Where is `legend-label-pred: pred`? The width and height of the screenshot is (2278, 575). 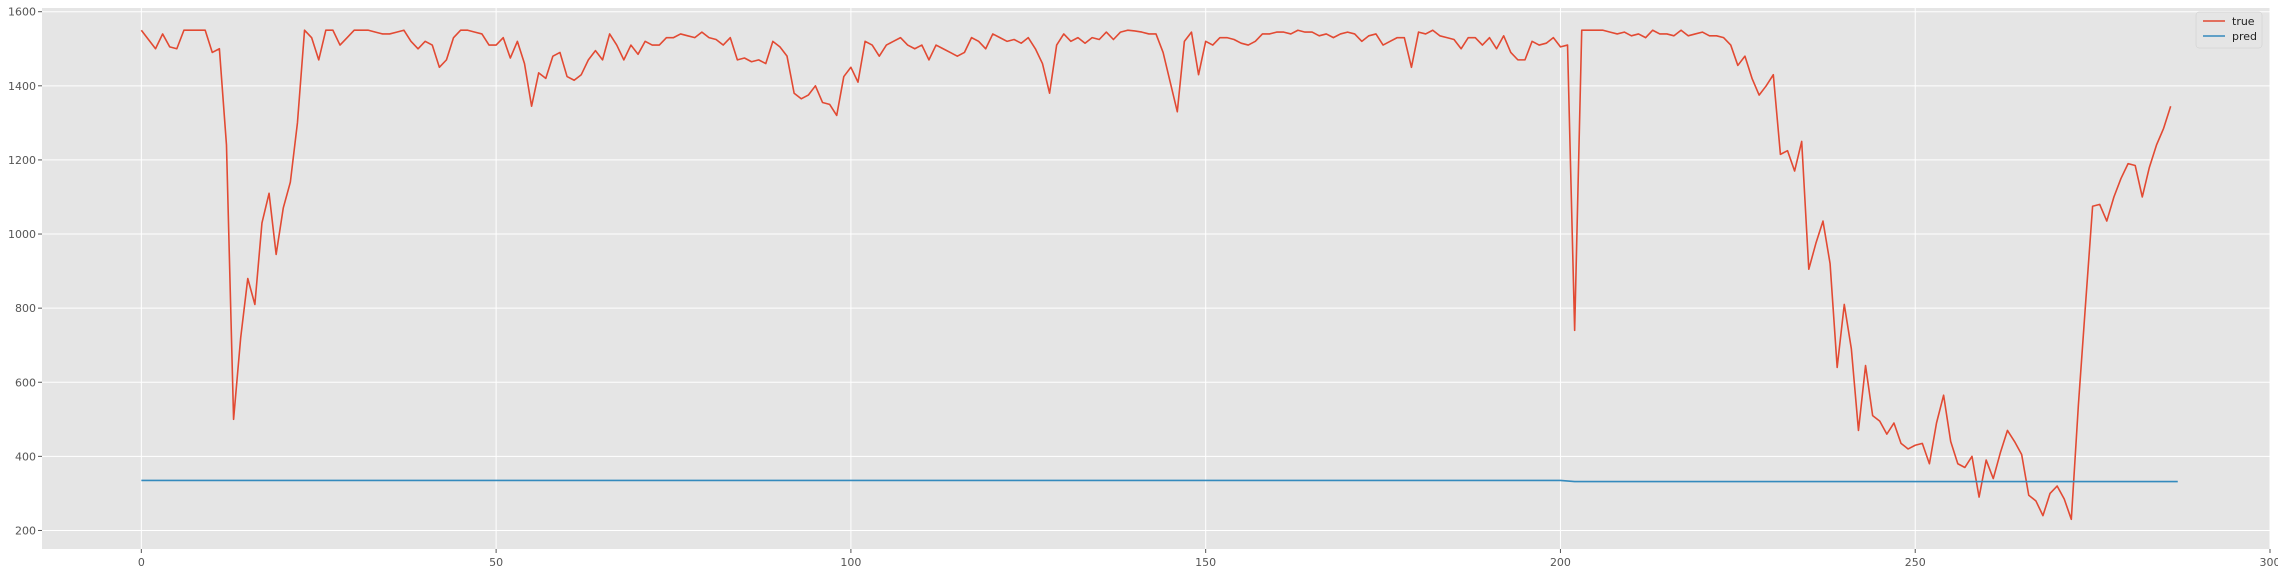 legend-label-pred: pred is located at coordinates (2244, 36).